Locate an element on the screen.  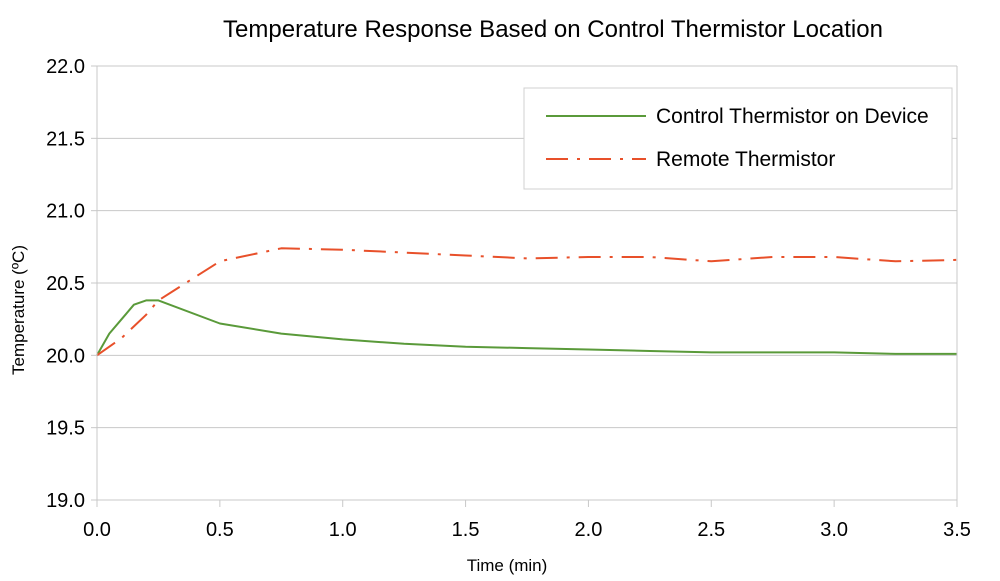
y-axis-label: Temperature (ºC) is located at coordinates (18, 310).